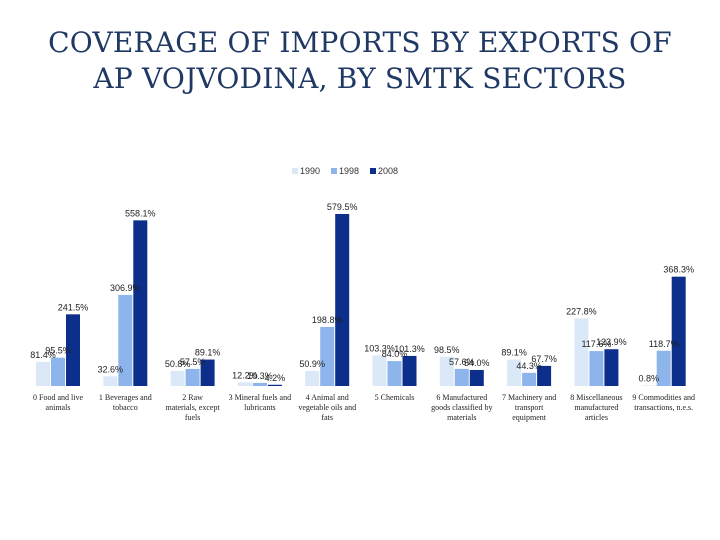  I want to click on bar-1990-cat0, so click(43, 373).